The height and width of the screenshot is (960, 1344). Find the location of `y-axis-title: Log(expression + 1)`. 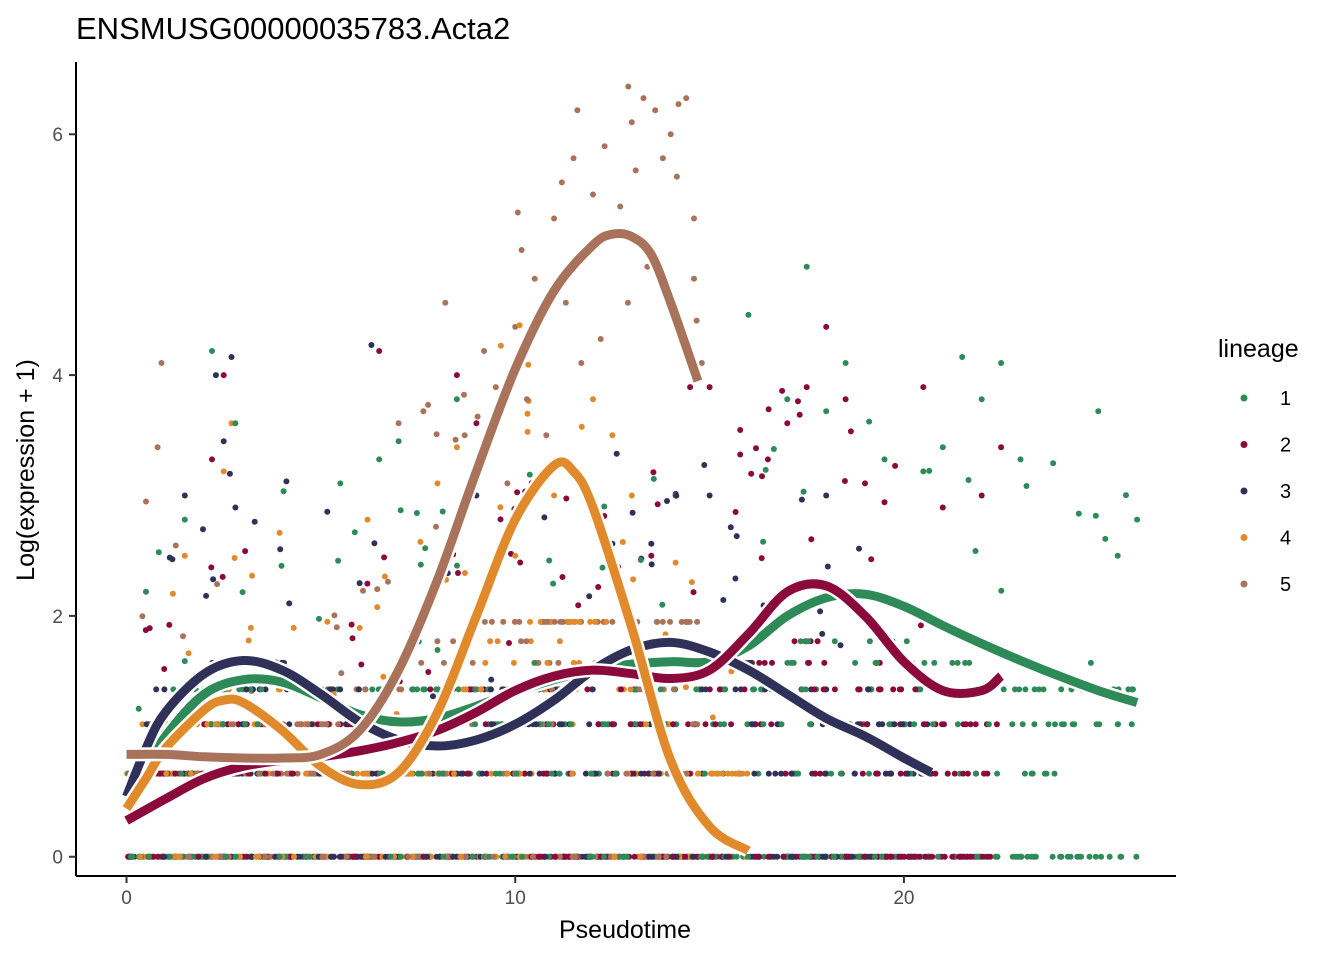

y-axis-title: Log(expression + 1) is located at coordinates (26, 470).